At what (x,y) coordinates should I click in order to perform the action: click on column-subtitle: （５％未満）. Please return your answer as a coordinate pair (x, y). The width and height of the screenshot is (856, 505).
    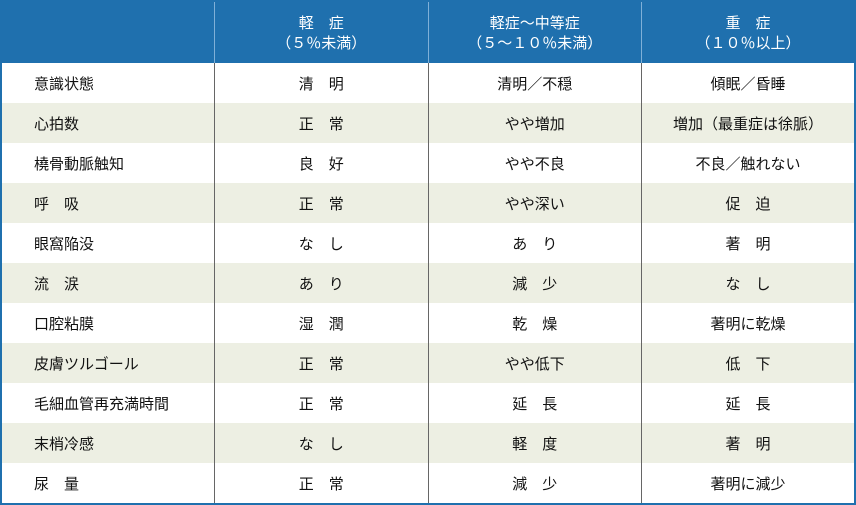
    Looking at the image, I should click on (321, 42).